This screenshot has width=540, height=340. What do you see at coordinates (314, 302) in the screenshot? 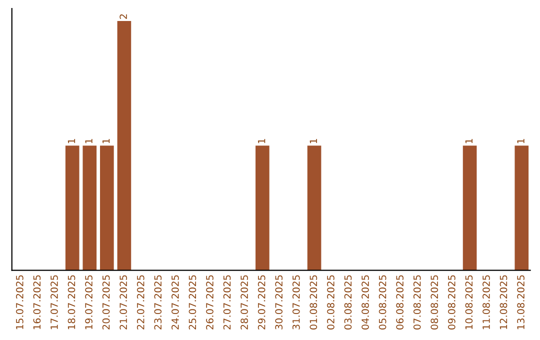
I see `x-tick-label: 01.08.2025` at bounding box center [314, 302].